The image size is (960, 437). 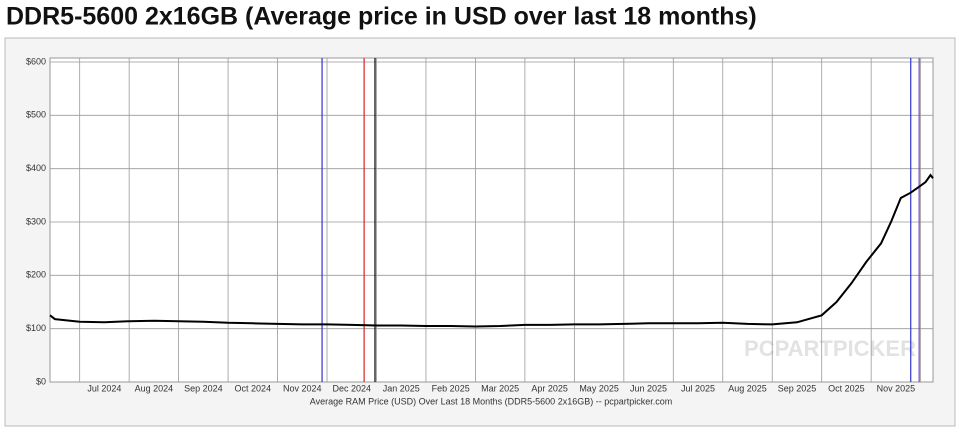 I want to click on x-tick-label: Nov 2025, so click(x=896, y=388).